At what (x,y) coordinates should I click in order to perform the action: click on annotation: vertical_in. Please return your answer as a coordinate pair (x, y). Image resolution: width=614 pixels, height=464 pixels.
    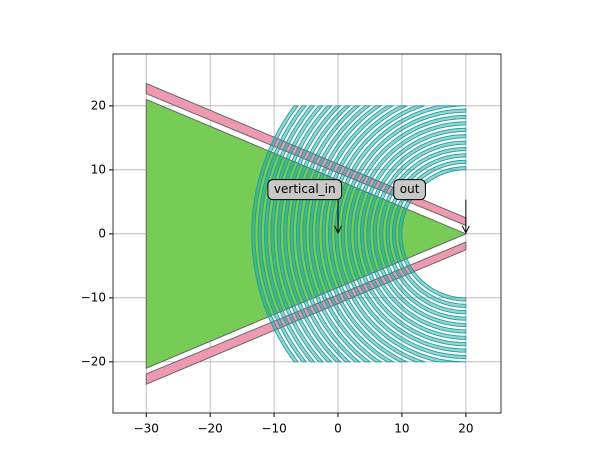
    Looking at the image, I should click on (305, 190).